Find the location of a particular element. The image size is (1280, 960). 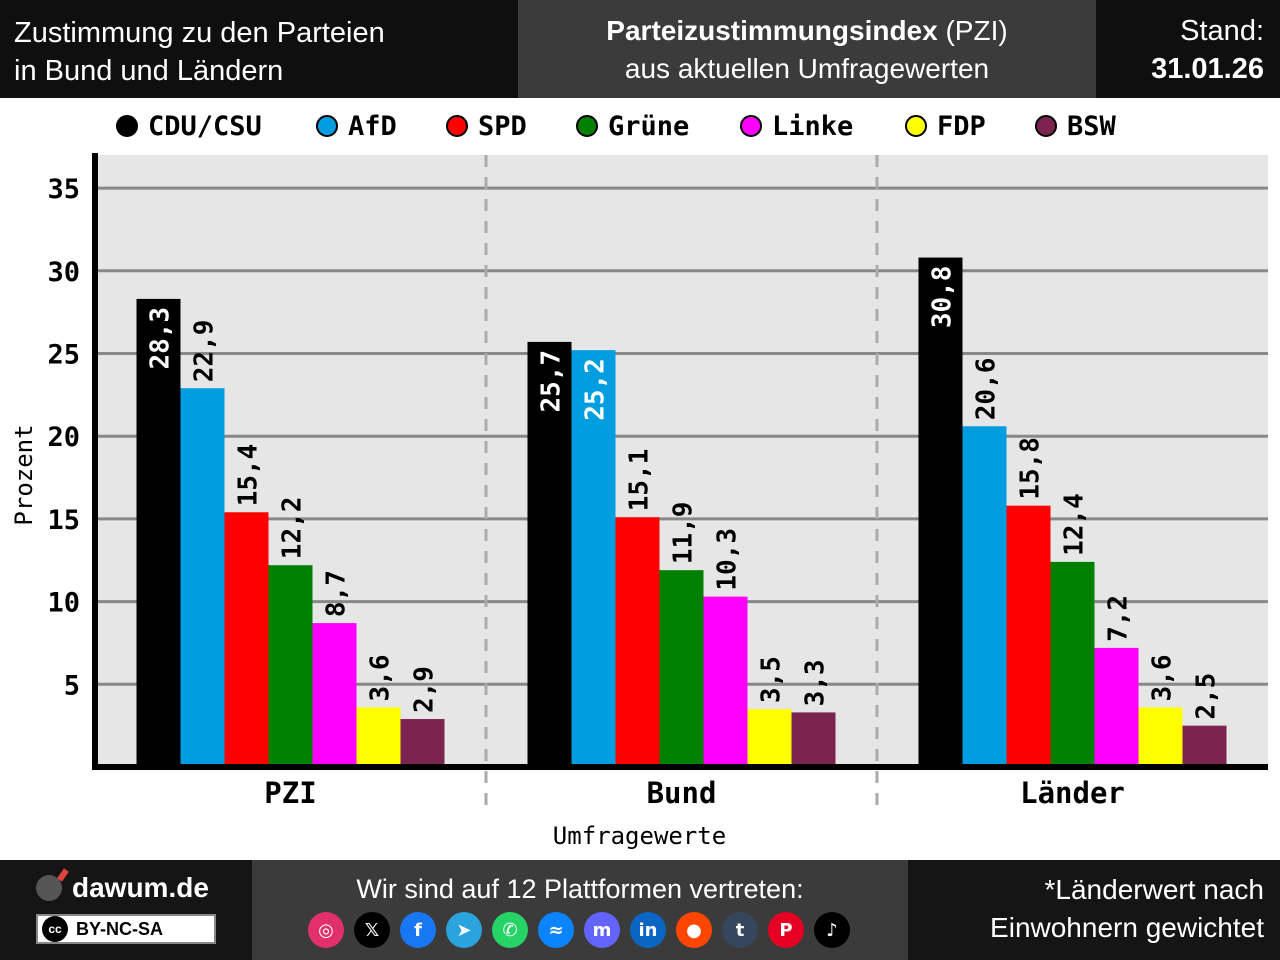

tumblr-icon: t is located at coordinates (740, 930).